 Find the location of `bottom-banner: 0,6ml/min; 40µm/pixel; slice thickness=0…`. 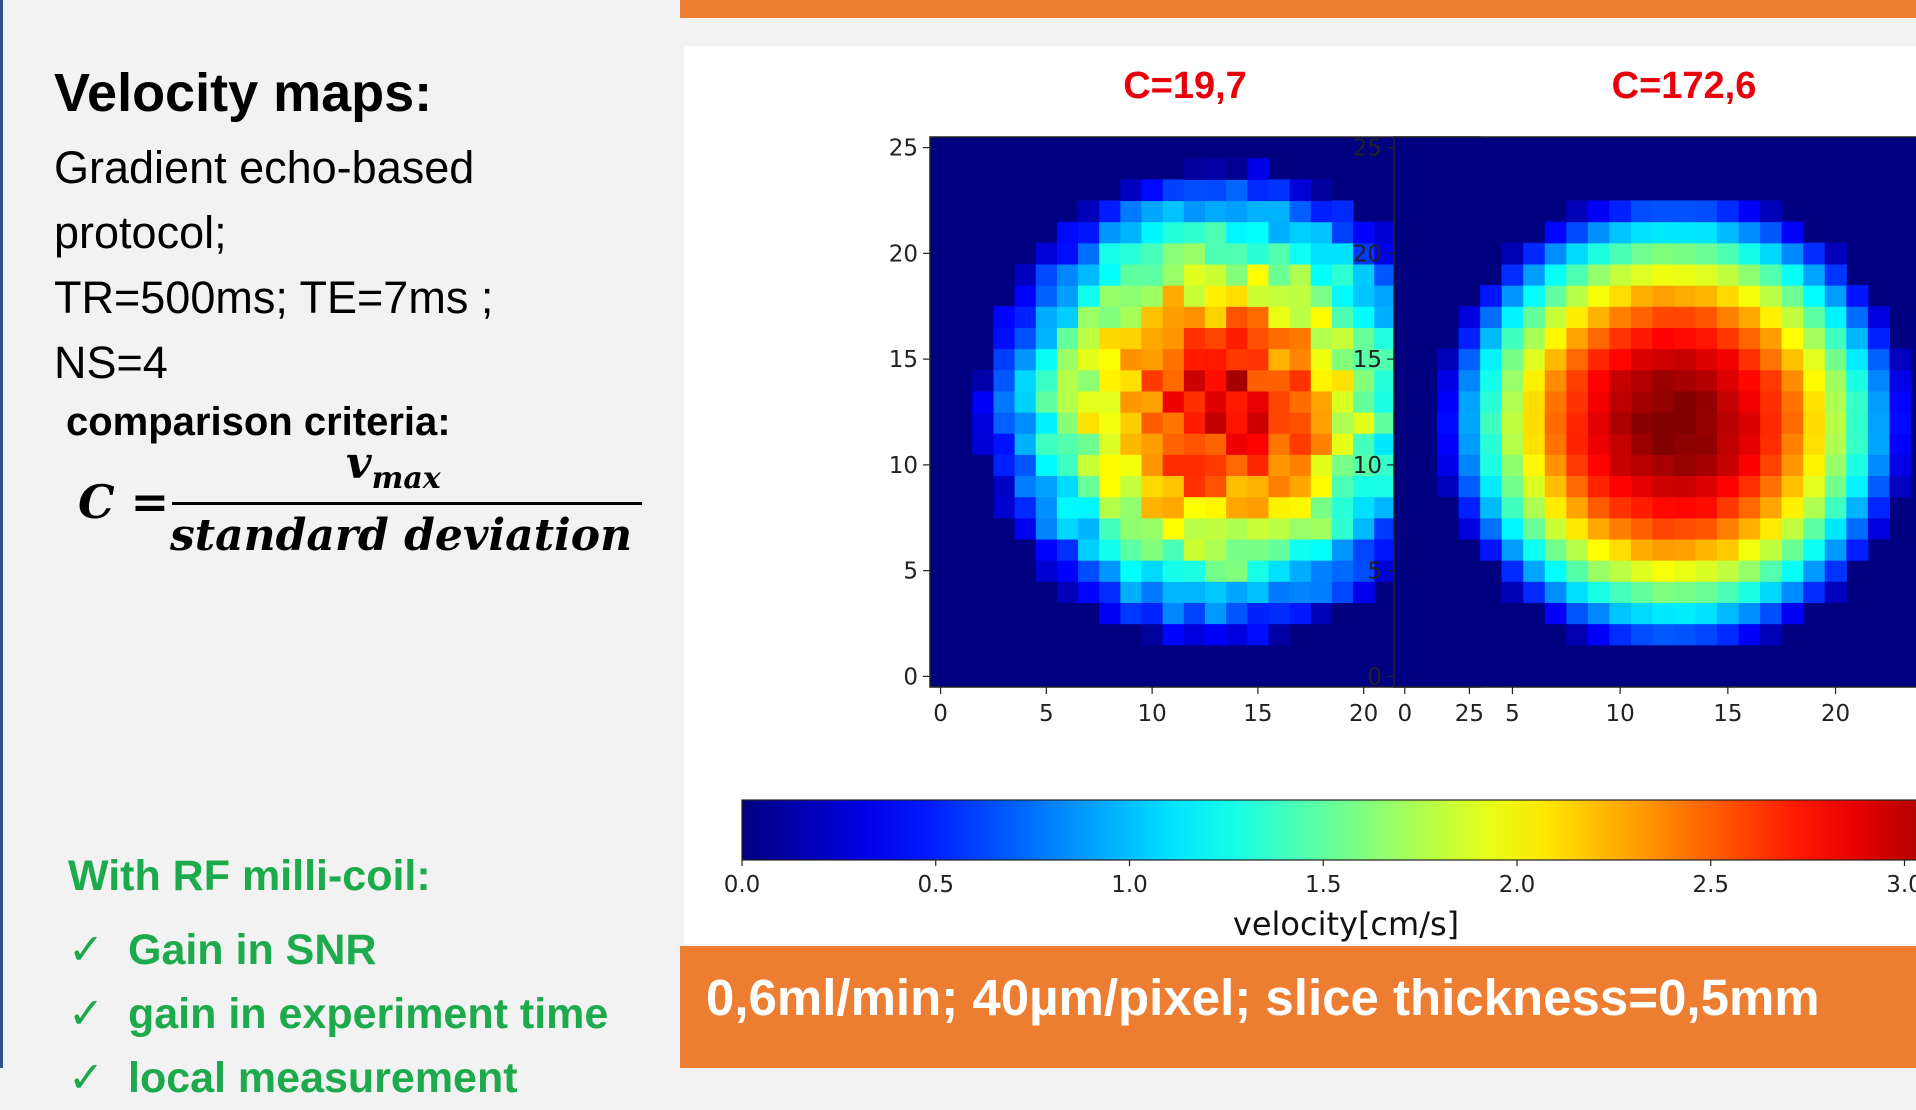

bottom-banner: 0,6ml/min; 40µm/pixel; slice thickness=0… is located at coordinates (1298, 1007).